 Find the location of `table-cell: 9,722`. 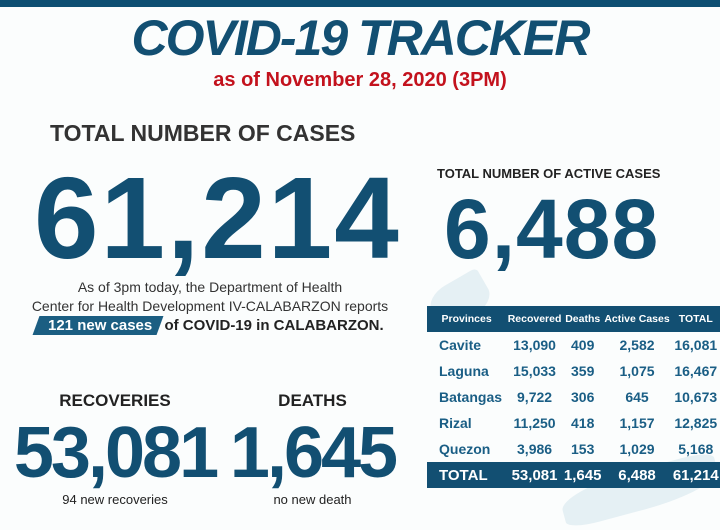

table-cell: 9,722 is located at coordinates (535, 397).